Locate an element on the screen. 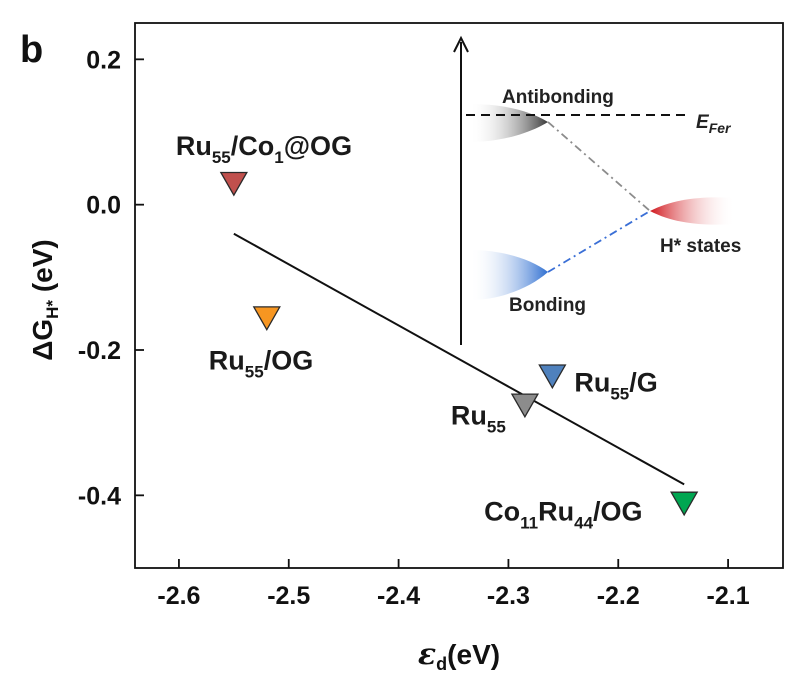 The height and width of the screenshot is (678, 806). x-tick-label: -2.6 is located at coordinates (178, 596).